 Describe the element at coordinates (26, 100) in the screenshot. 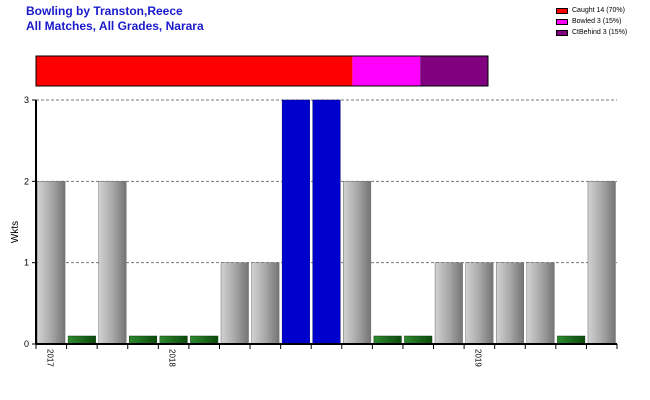

I see `y-tick-label-3: 3` at that location.